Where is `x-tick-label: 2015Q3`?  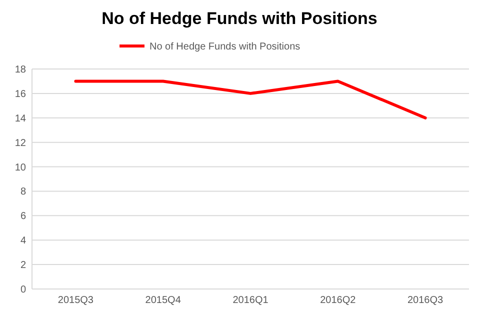
x-tick-label: 2015Q3 is located at coordinates (76, 300).